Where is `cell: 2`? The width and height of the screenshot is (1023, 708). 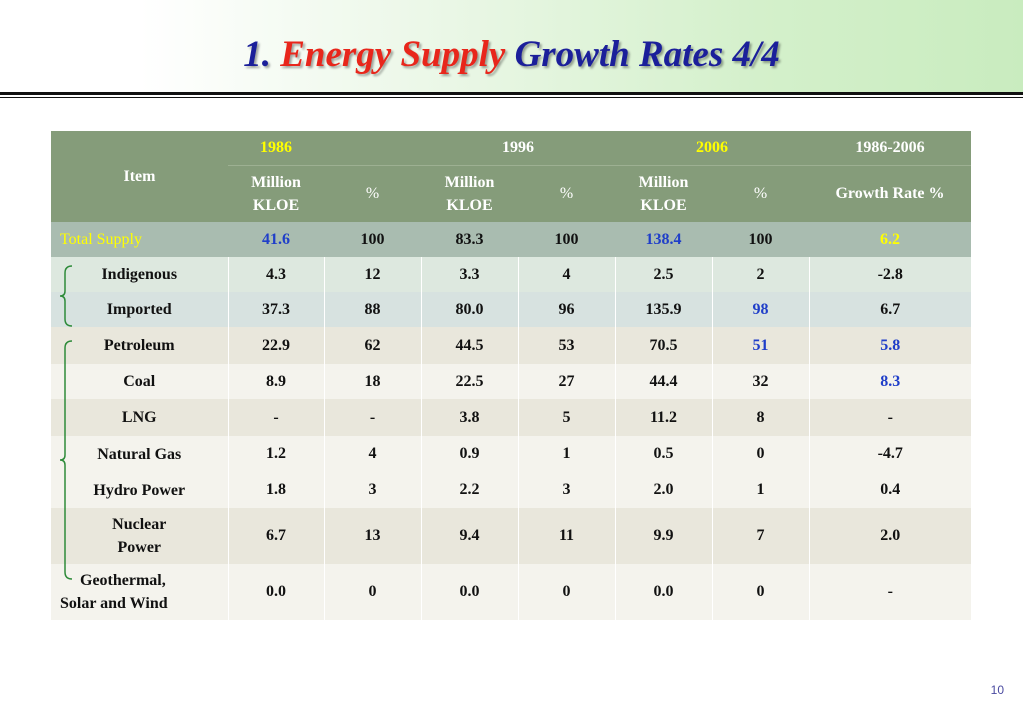 cell: 2 is located at coordinates (760, 274).